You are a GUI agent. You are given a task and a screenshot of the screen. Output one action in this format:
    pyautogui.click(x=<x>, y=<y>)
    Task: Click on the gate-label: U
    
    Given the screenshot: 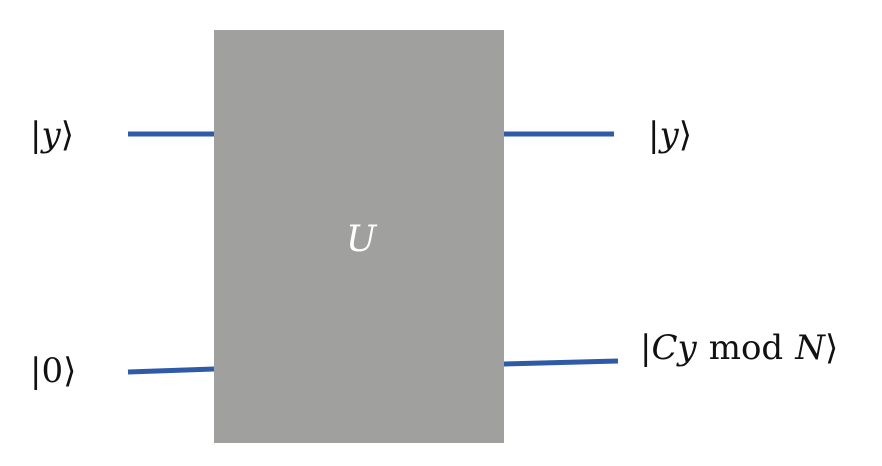 What is the action you would take?
    pyautogui.click(x=361, y=239)
    